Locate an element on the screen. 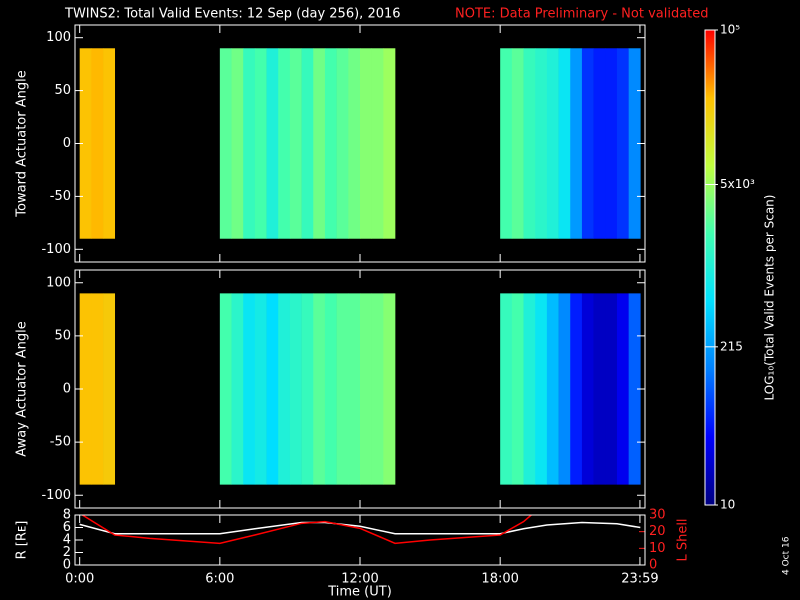  x-tick-label: 12:00 is located at coordinates (359, 579).